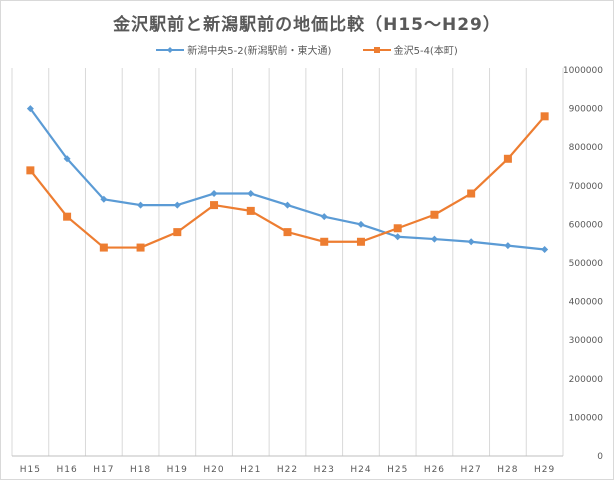 The height and width of the screenshot is (480, 614). Describe the element at coordinates (250, 470) in the screenshot. I see `x-tick-label: H21` at that location.